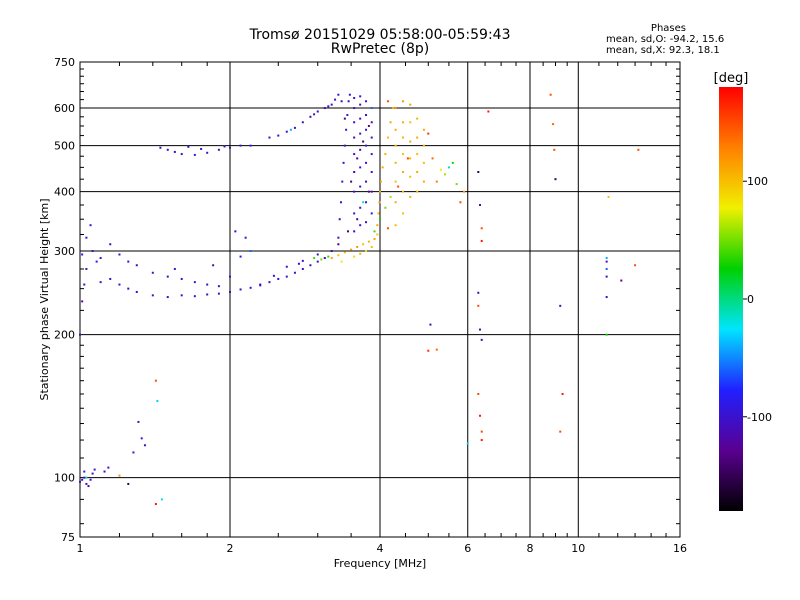 The image size is (800, 600). What do you see at coordinates (668, 28) in the screenshot?
I see `phase-stats-title: Phases` at bounding box center [668, 28].